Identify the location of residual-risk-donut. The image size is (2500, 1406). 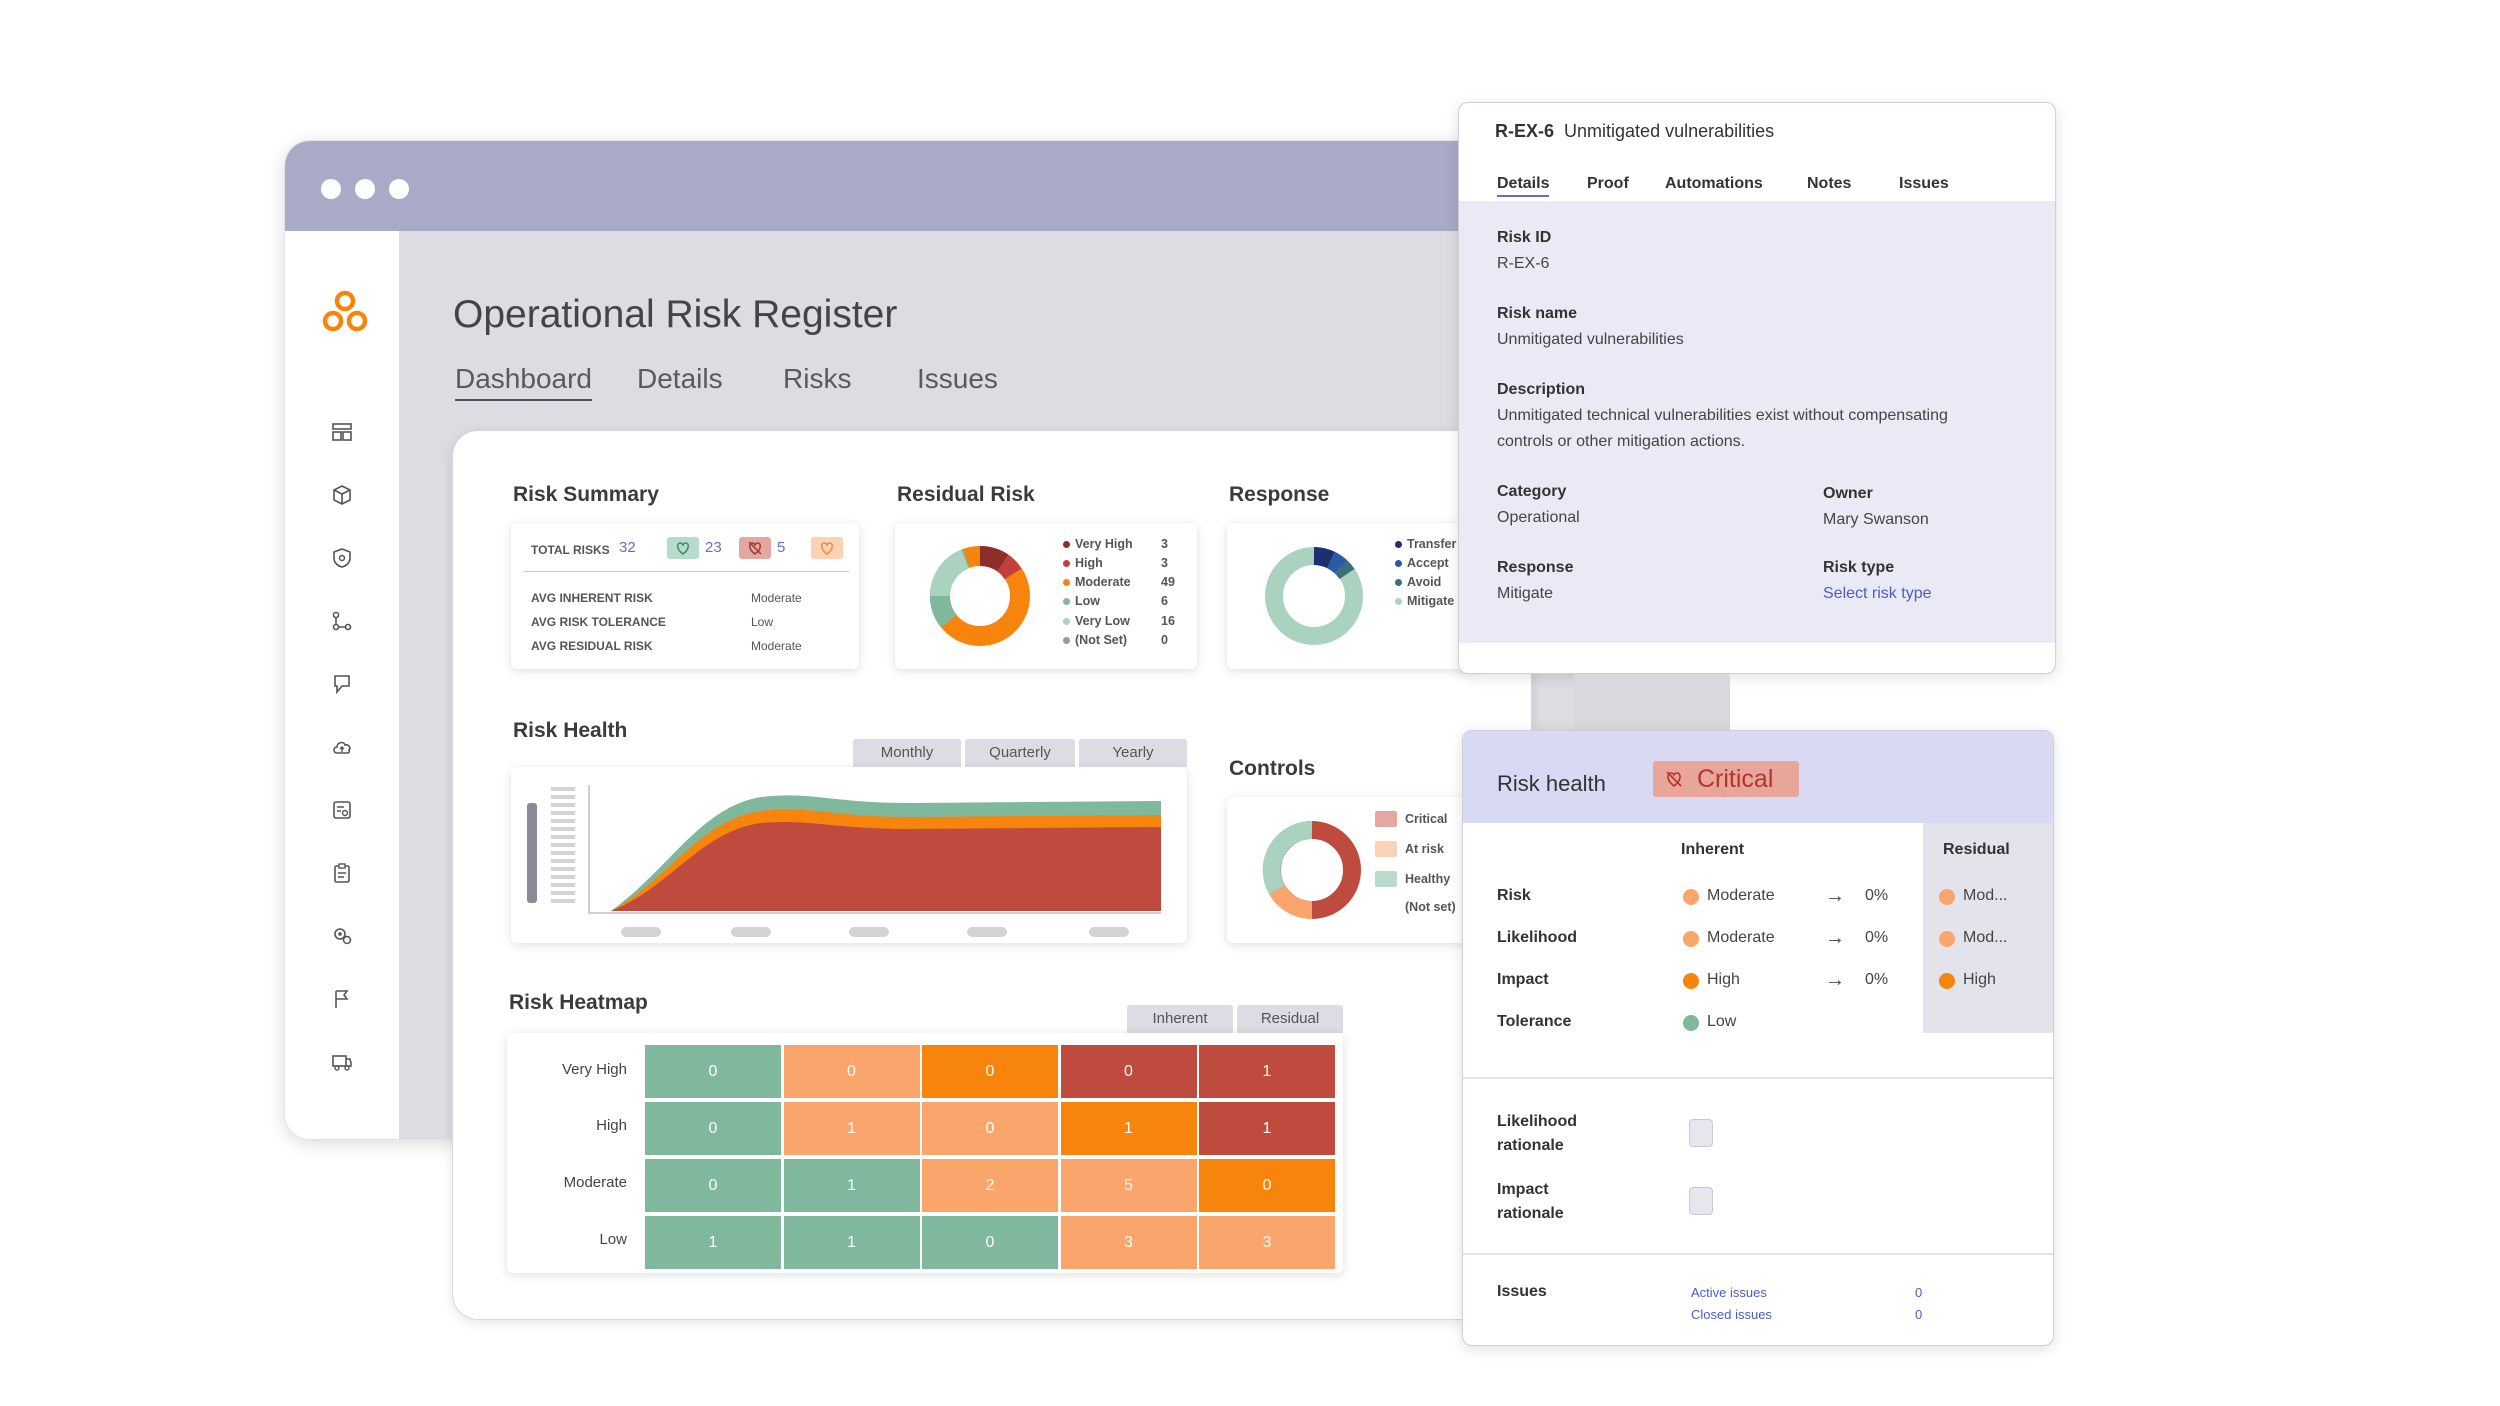
(980, 596).